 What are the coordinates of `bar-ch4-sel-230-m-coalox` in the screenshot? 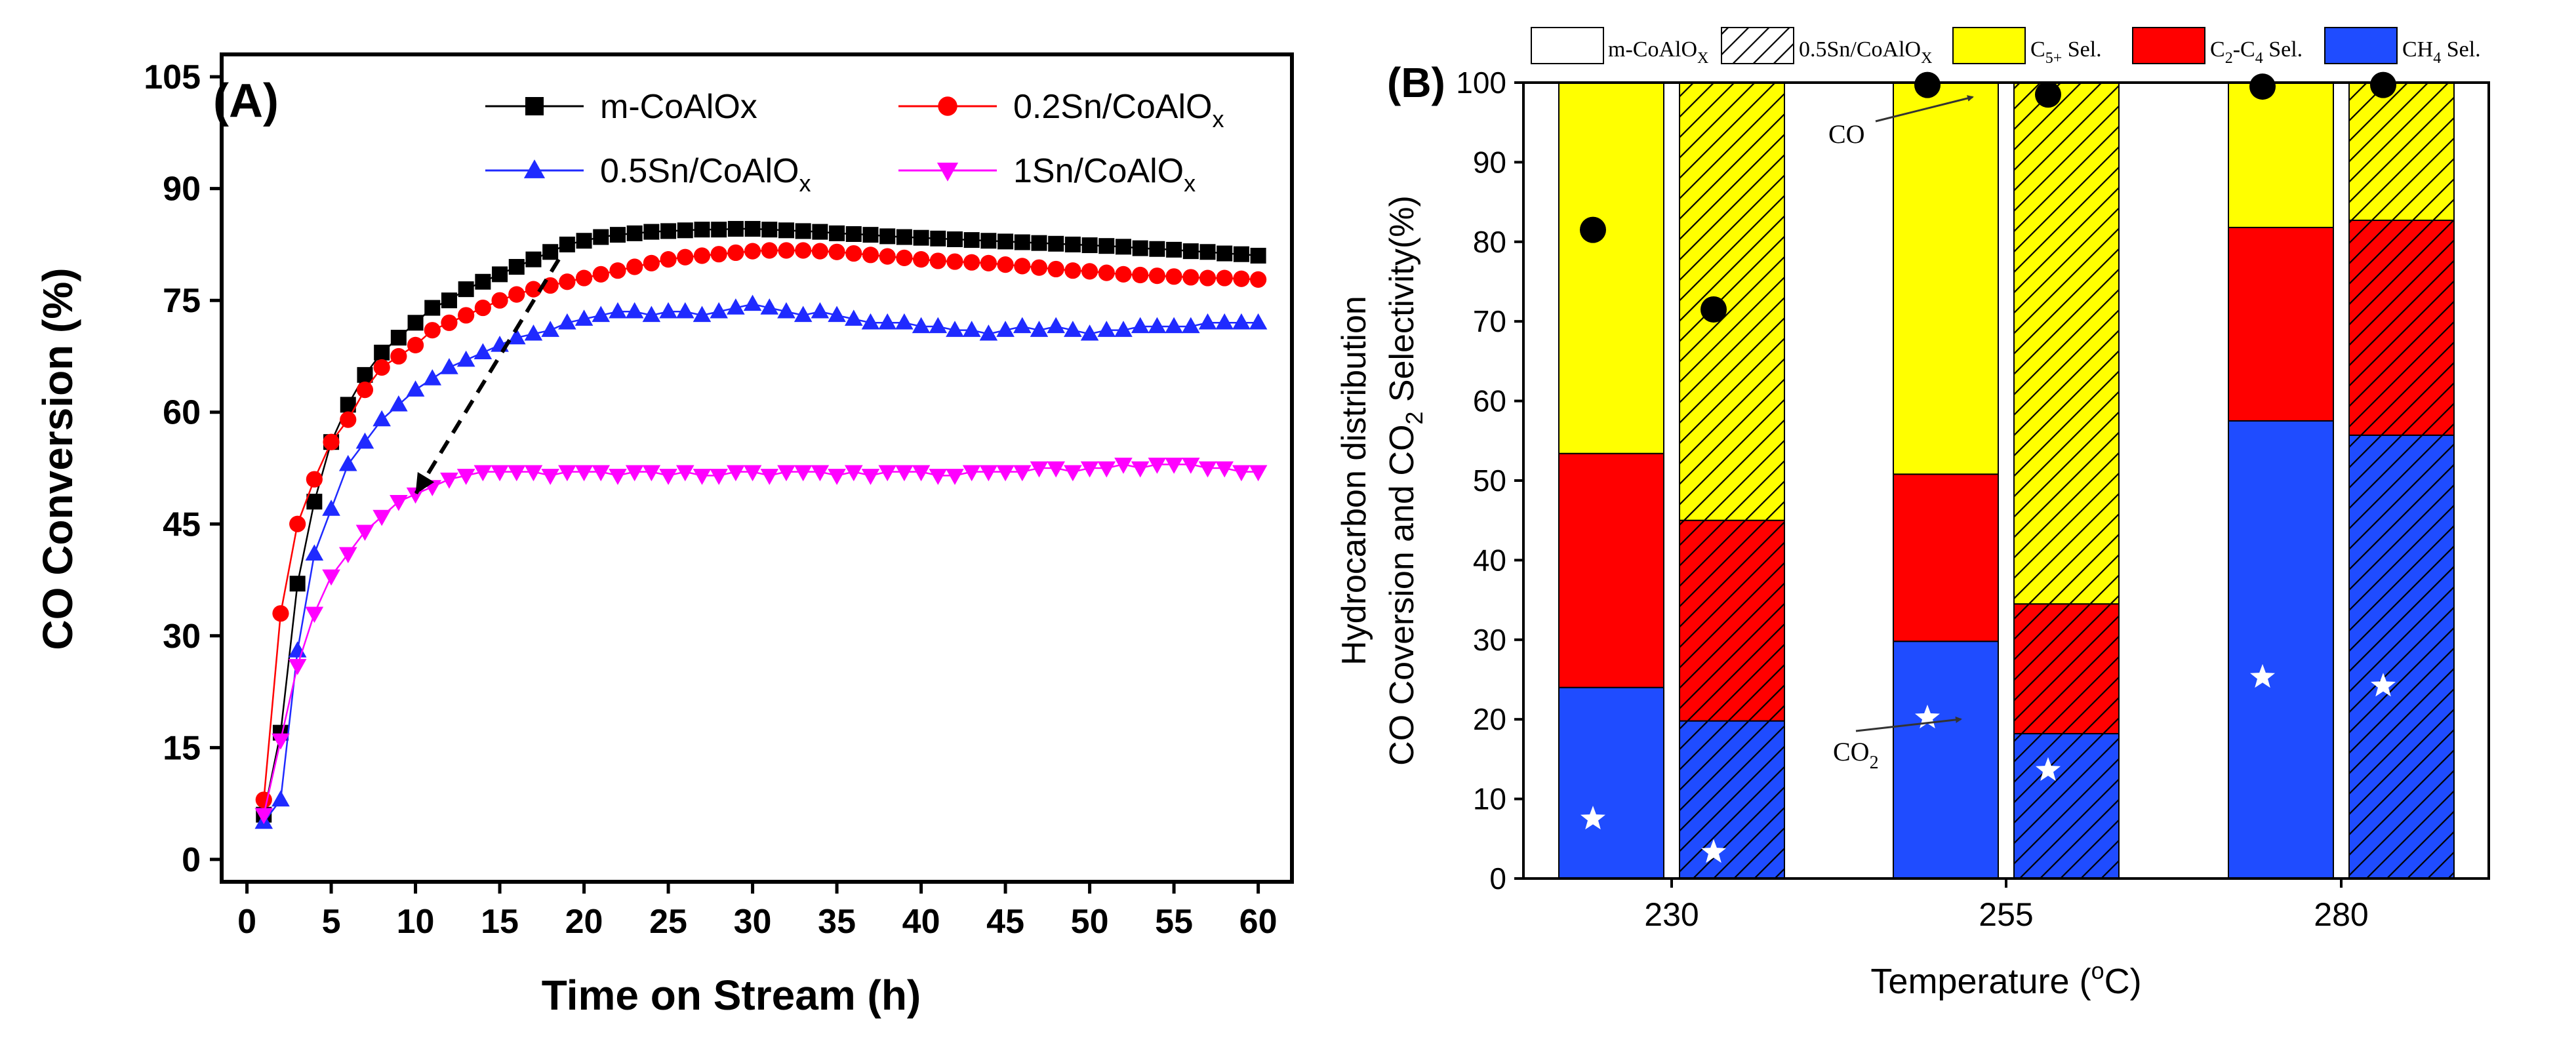 It's located at (1611, 782).